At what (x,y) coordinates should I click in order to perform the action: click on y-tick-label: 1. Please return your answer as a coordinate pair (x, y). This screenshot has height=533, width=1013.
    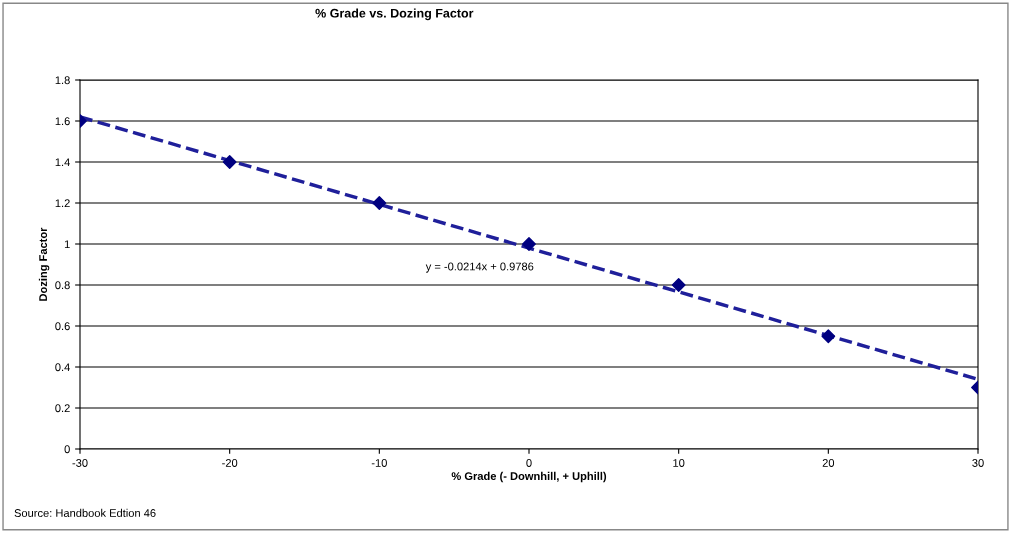
    Looking at the image, I should click on (67, 244).